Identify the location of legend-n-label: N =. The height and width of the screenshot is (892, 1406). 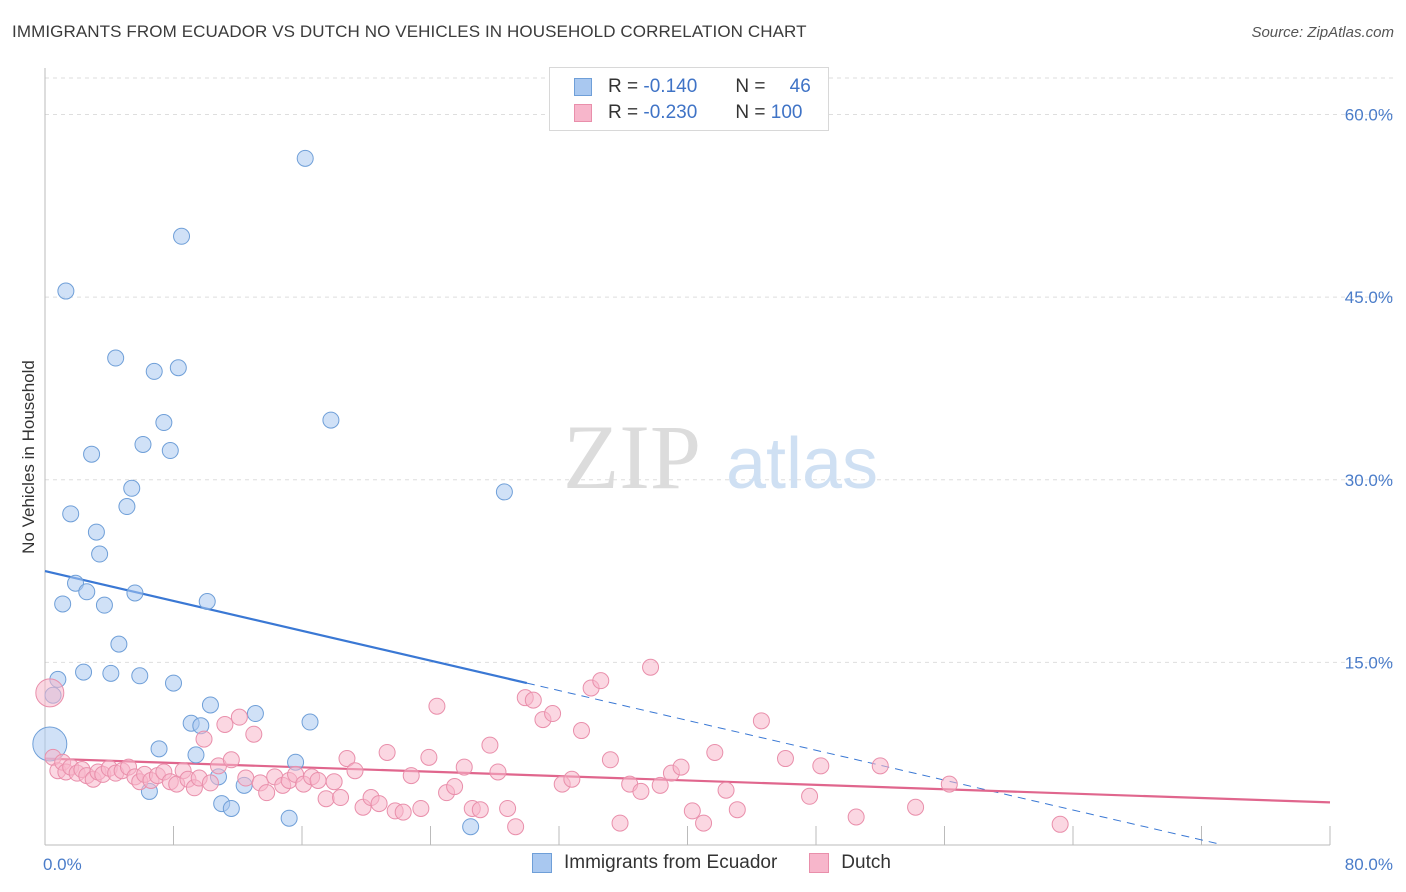
(750, 86).